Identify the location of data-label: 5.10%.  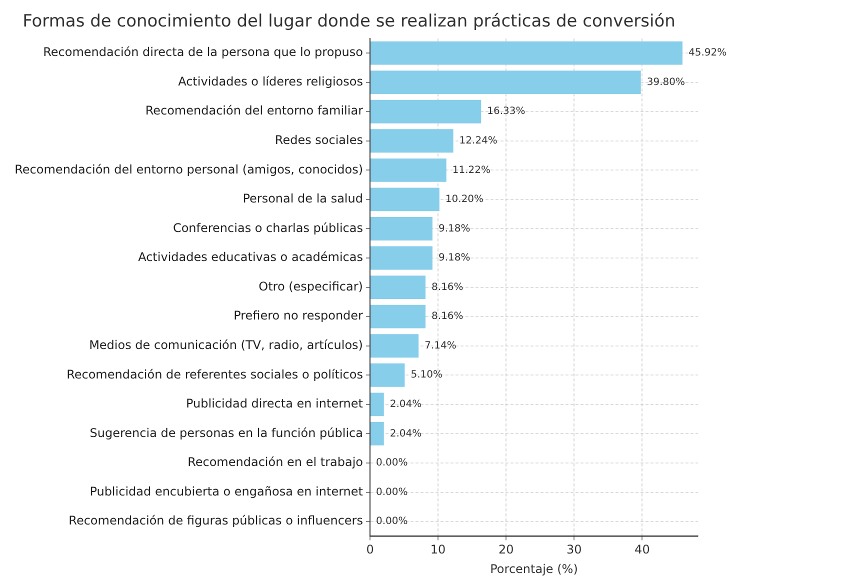
(426, 375).